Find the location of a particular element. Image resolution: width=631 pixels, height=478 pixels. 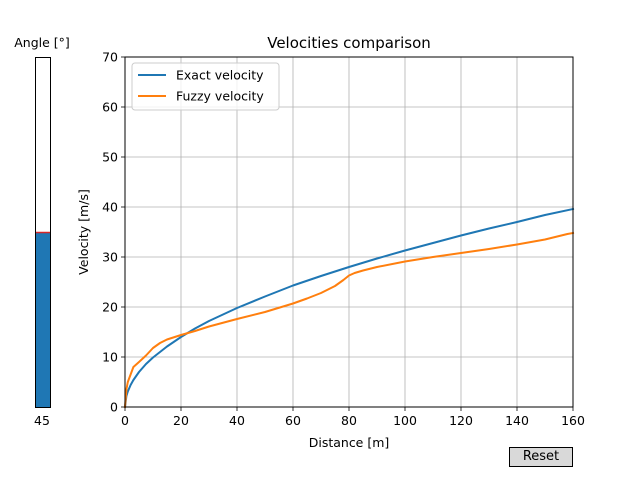

x-tick-label: 120 is located at coordinates (461, 420).